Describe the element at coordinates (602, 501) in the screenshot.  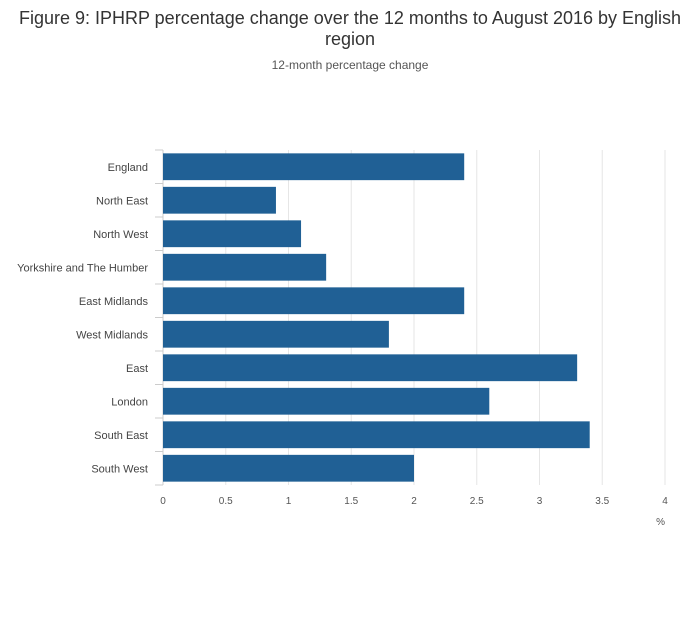
I see `x-tick-label: 3.5` at that location.